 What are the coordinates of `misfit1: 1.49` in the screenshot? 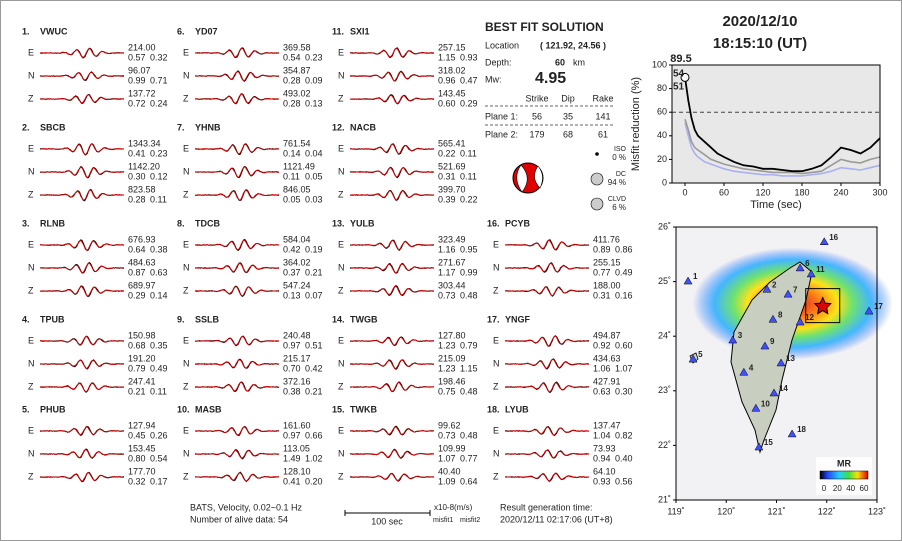 It's located at (292, 458).